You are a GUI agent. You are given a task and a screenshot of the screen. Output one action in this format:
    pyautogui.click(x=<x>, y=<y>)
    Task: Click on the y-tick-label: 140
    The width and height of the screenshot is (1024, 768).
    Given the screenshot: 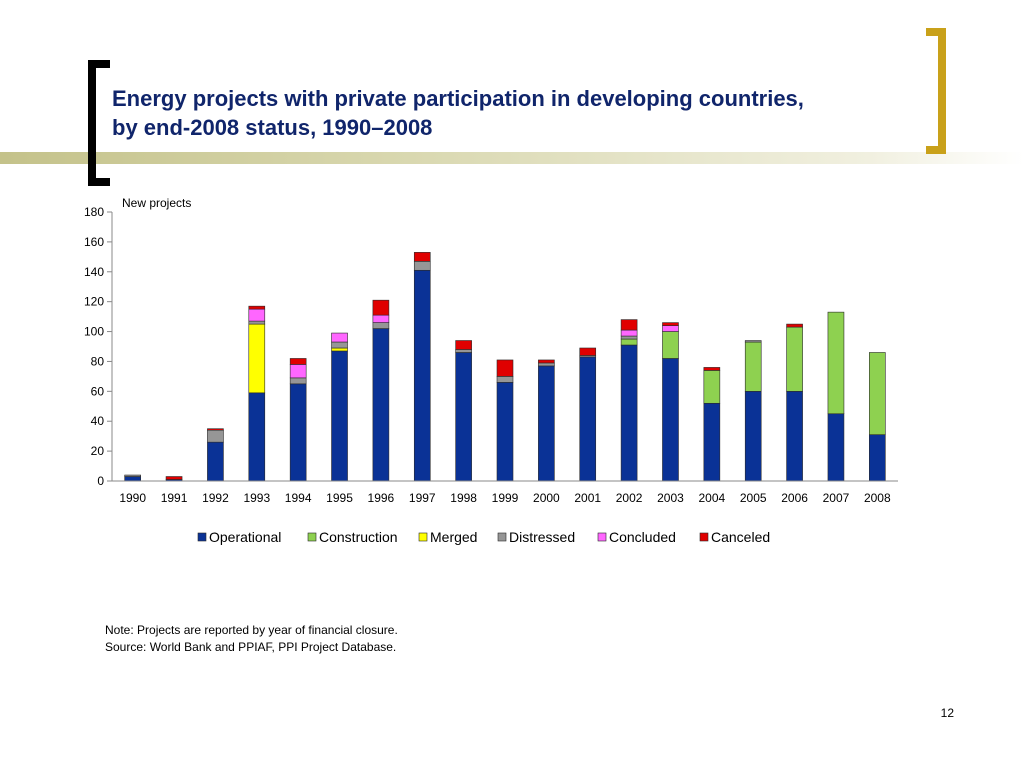 What is the action you would take?
    pyautogui.click(x=94, y=272)
    